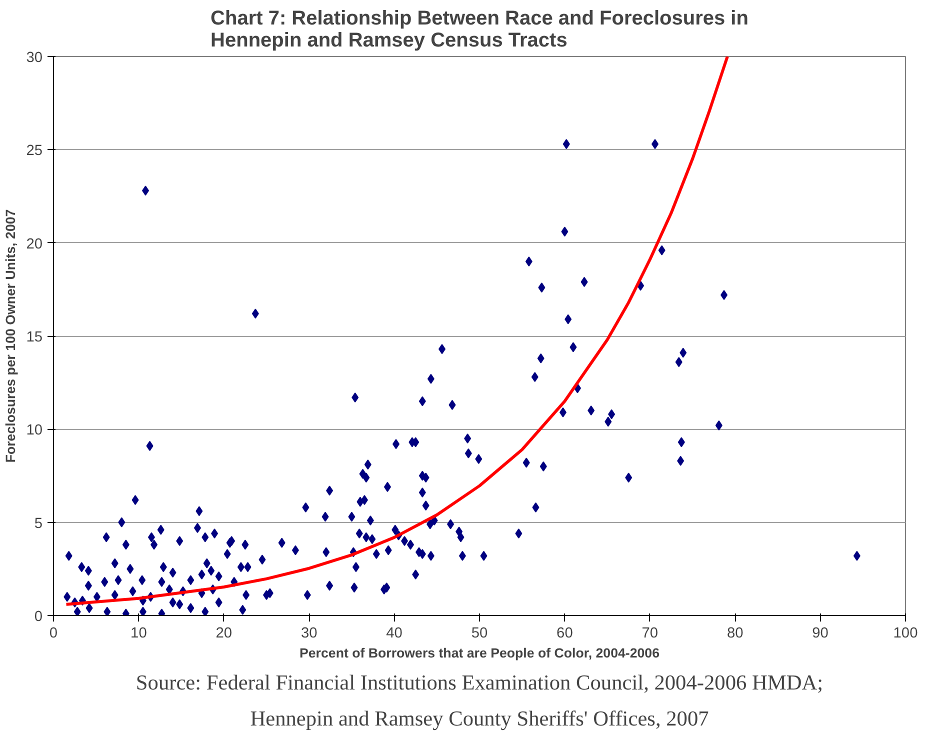 The width and height of the screenshot is (943, 740). Describe the element at coordinates (34, 430) in the screenshot. I see `y-tick-label: 10` at that location.